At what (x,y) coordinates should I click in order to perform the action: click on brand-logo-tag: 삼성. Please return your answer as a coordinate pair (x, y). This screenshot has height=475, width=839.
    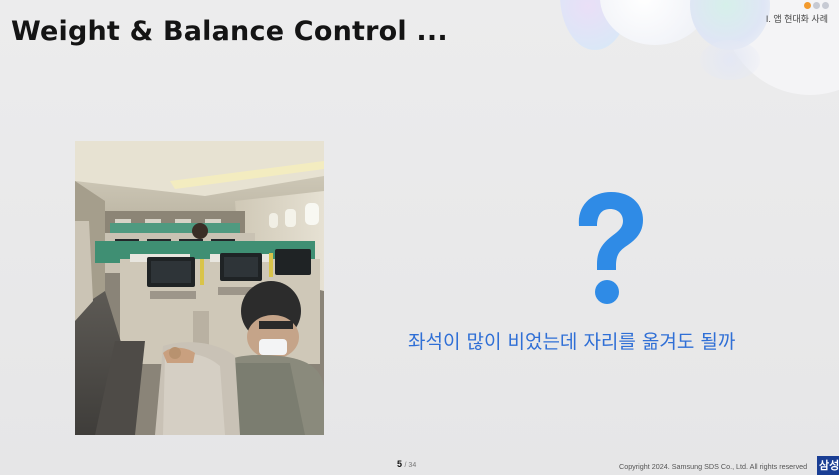
    Looking at the image, I should click on (828, 465).